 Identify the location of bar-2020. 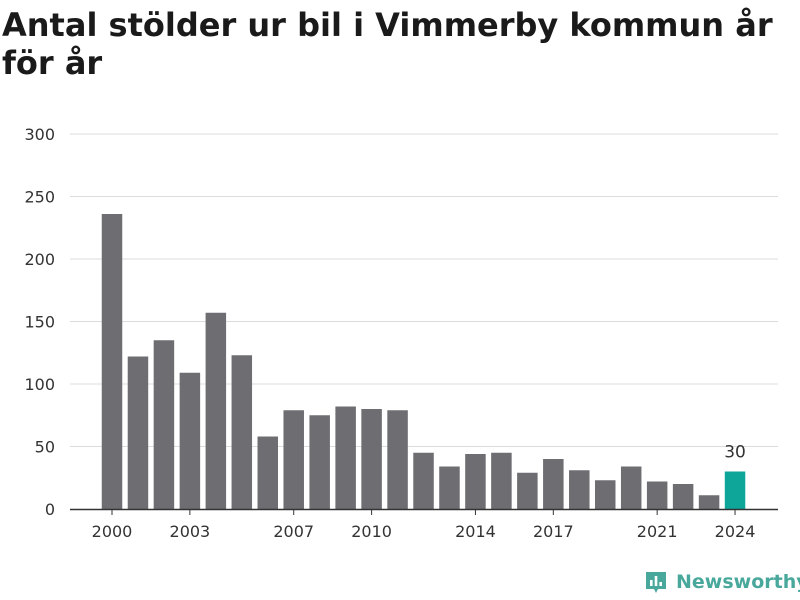
(631, 487).